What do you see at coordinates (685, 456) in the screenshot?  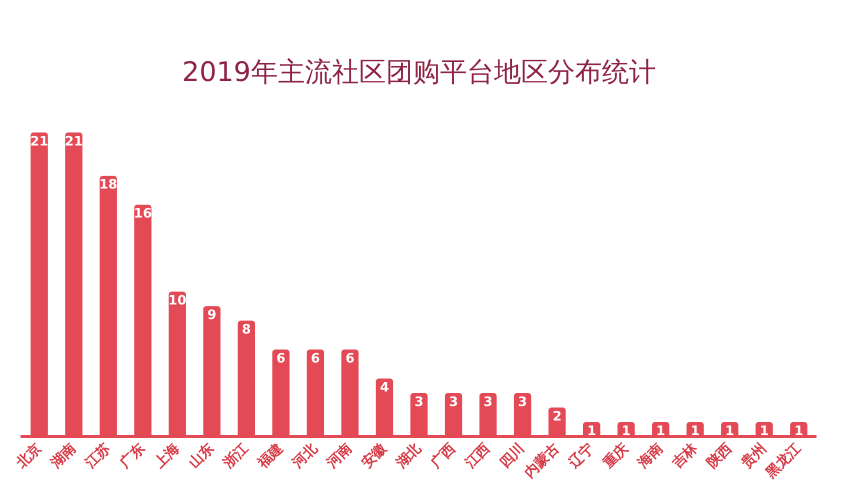 I see `x-tick-label: 吉林` at bounding box center [685, 456].